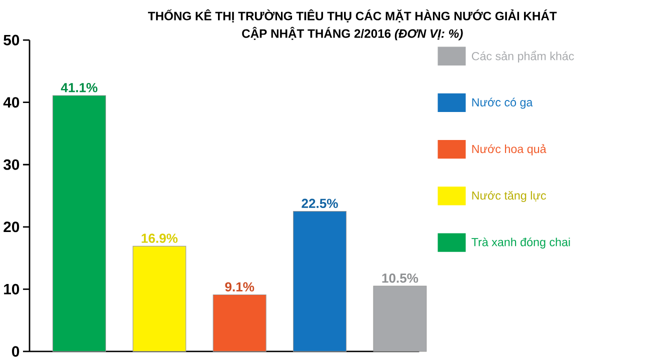 The height and width of the screenshot is (364, 660). What do you see at coordinates (523, 56) in the screenshot?
I see `legend-label: Các sản phẩm khác` at bounding box center [523, 56].